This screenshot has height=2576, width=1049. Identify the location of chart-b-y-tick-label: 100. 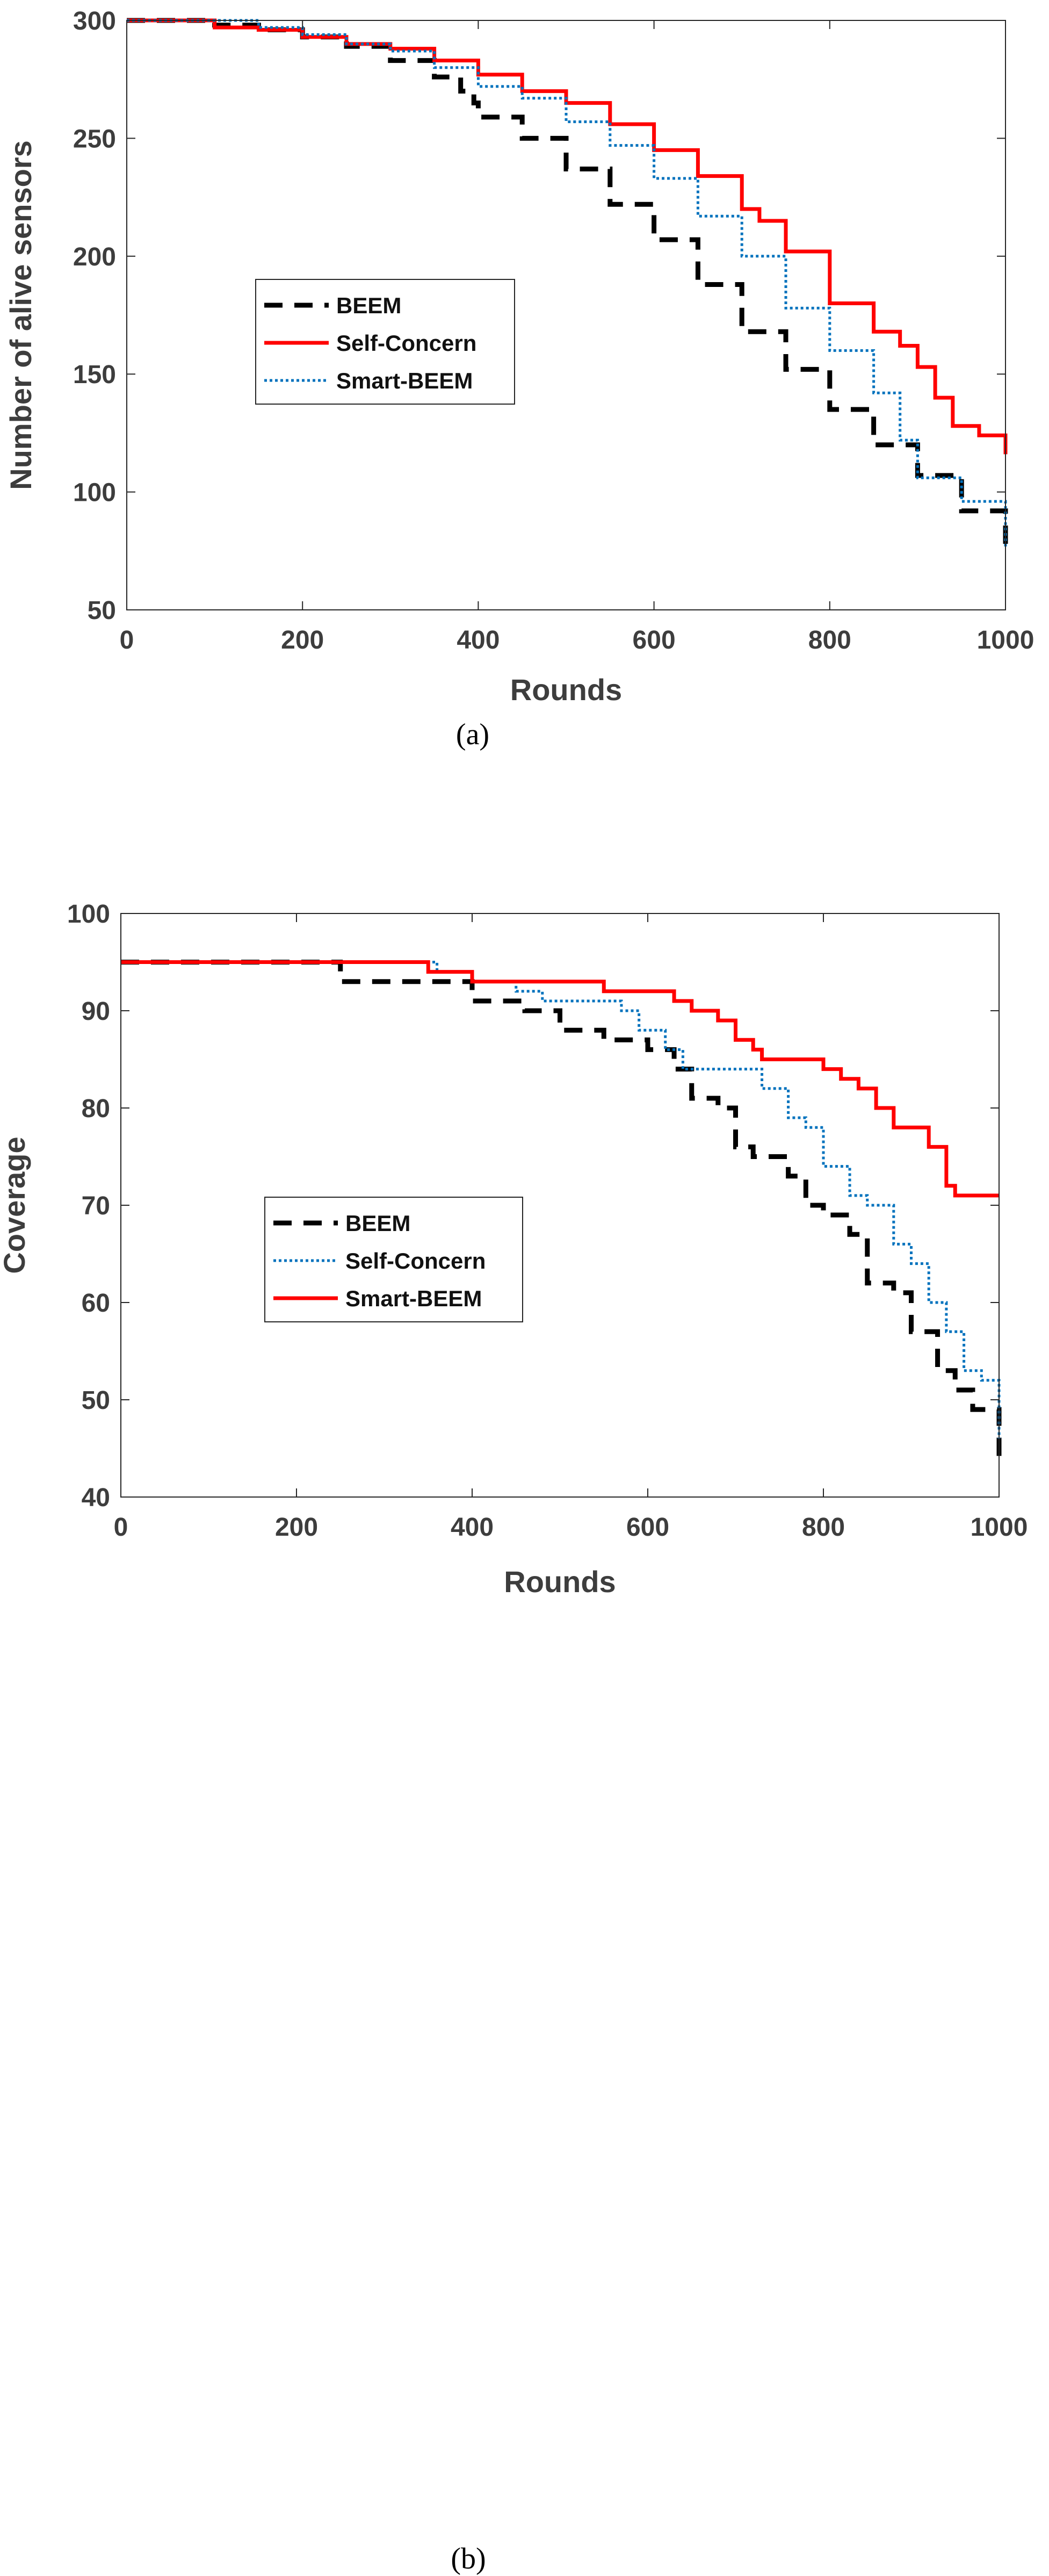
(88, 915).